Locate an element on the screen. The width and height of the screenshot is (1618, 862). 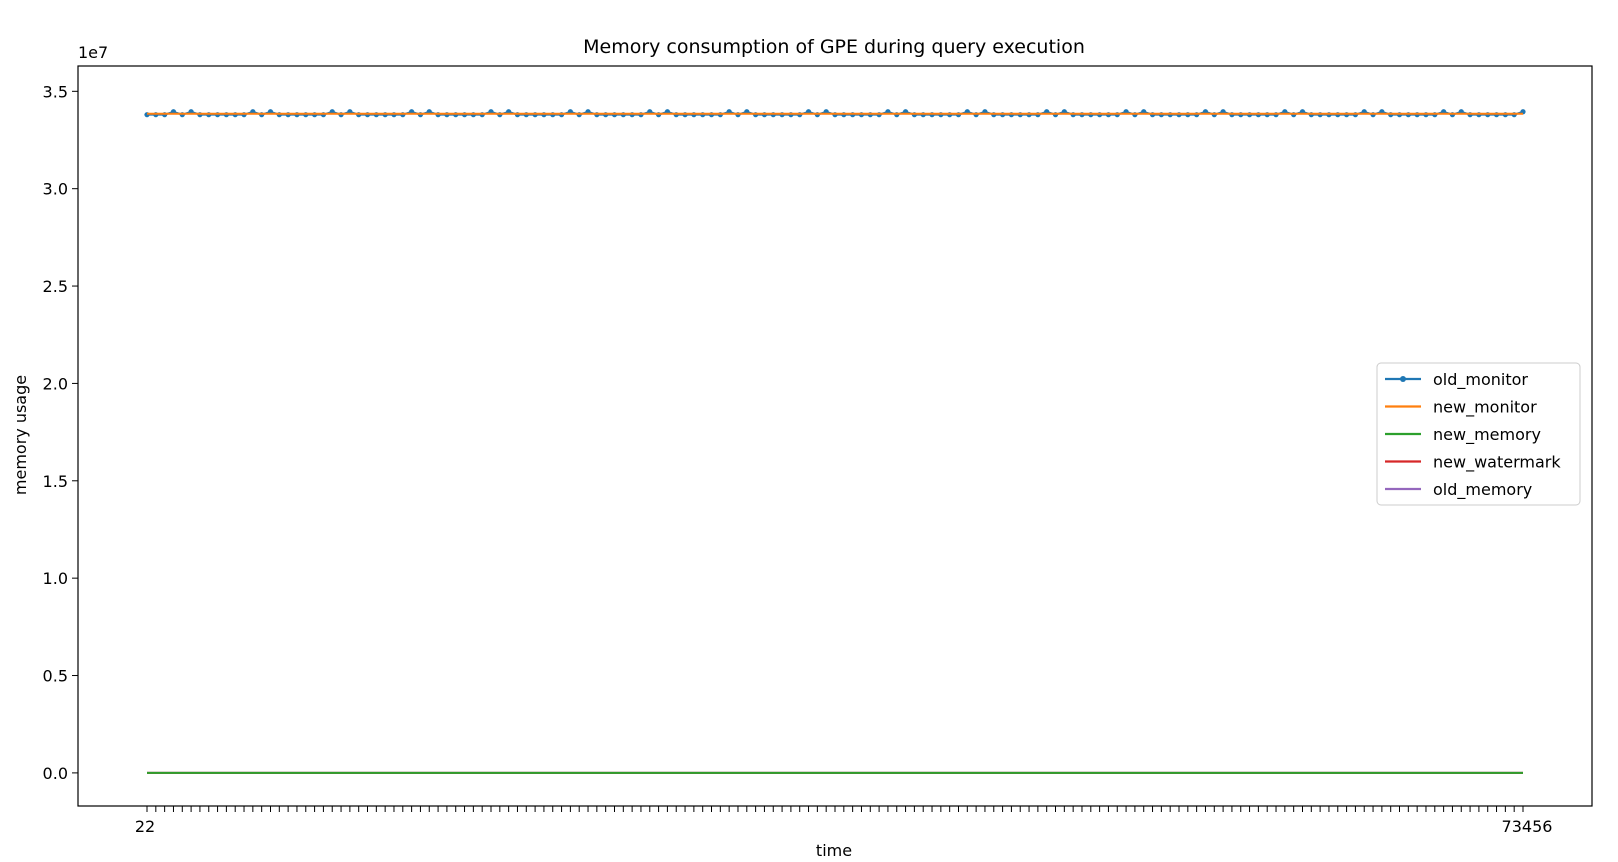
y-tick-label: 0.0 is located at coordinates (55, 773).